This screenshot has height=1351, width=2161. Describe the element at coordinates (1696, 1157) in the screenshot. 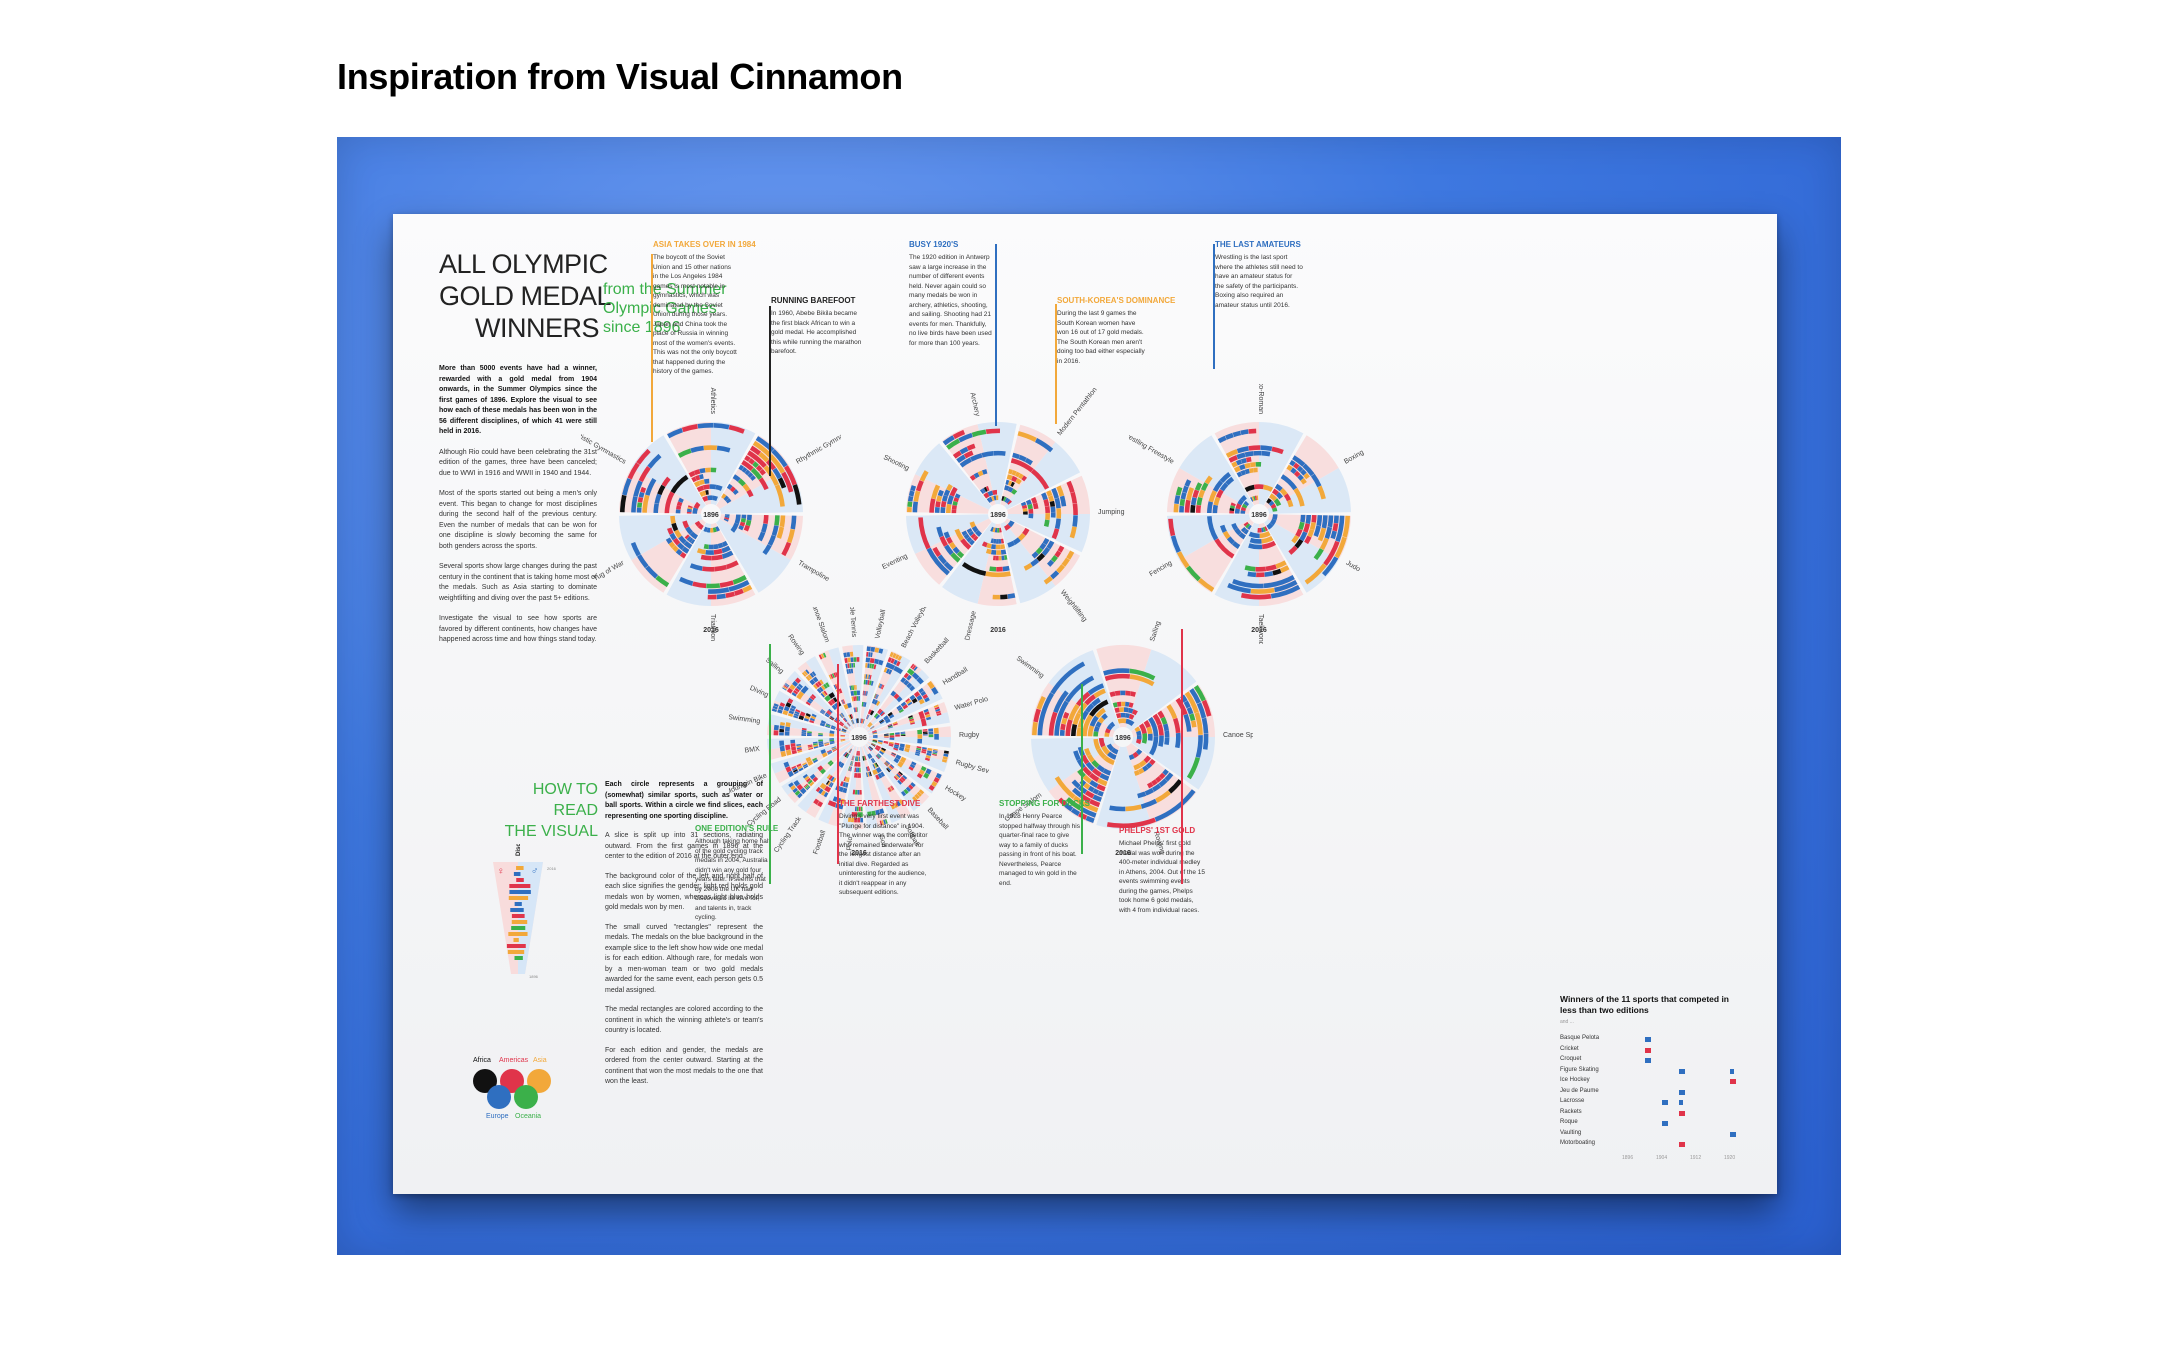

I see `small-chart-tick: 1912` at that location.